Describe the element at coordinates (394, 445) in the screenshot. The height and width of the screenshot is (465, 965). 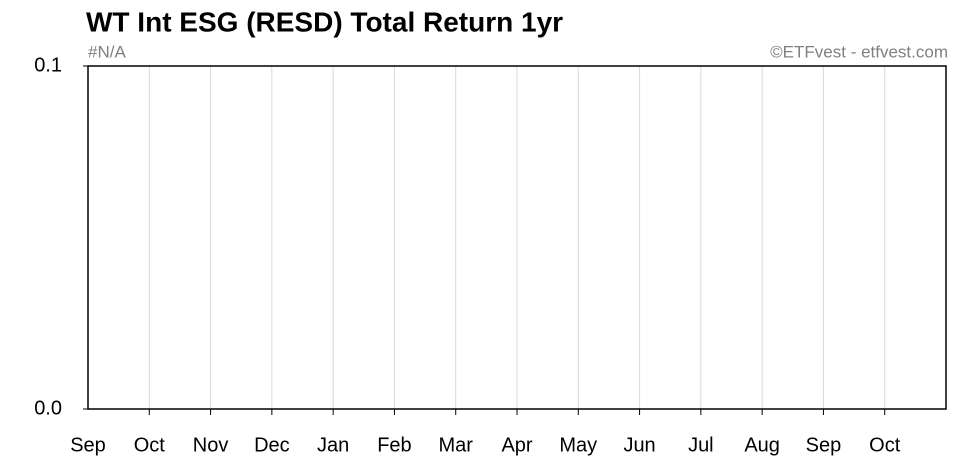
I see `x-tick-label: Feb` at that location.